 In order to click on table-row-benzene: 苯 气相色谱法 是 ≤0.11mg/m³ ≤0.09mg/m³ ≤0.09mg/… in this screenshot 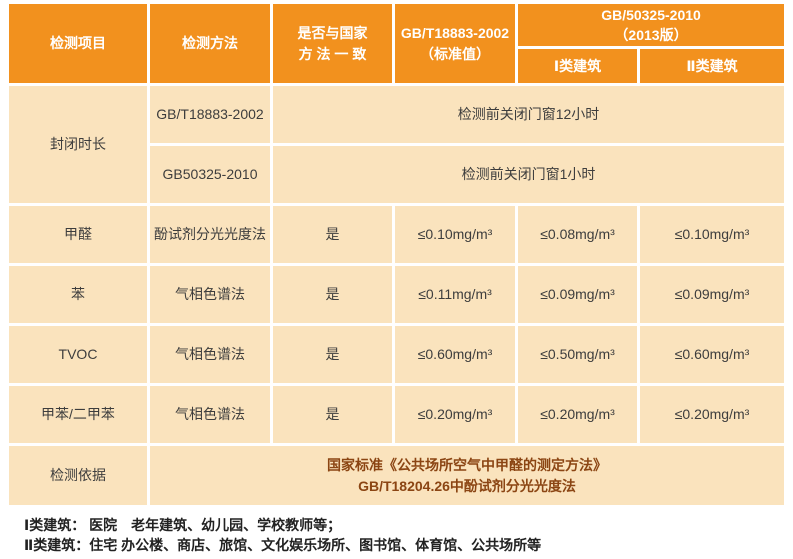, I will do `click(397, 294)`.